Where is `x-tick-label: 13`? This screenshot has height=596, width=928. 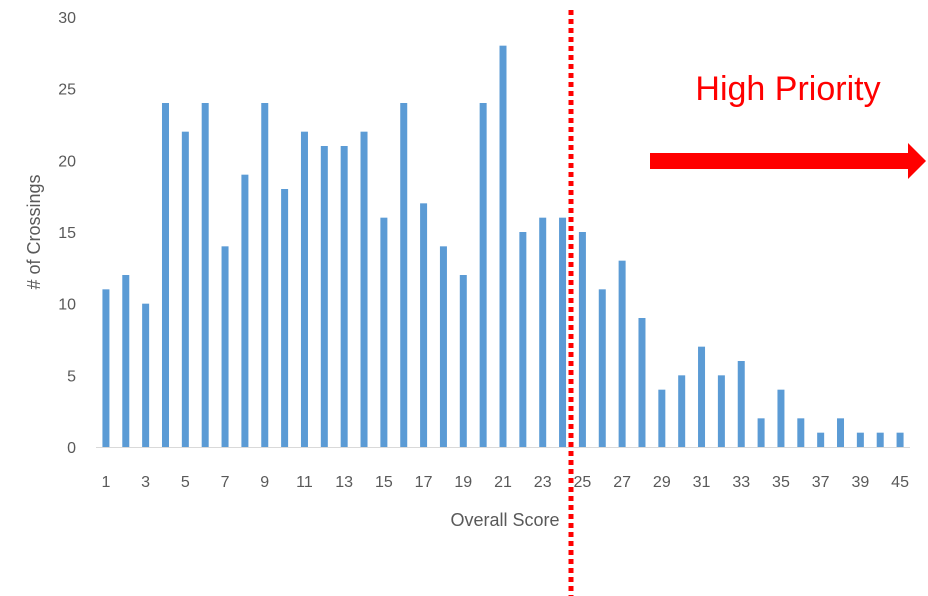
x-tick-label: 13 is located at coordinates (344, 482).